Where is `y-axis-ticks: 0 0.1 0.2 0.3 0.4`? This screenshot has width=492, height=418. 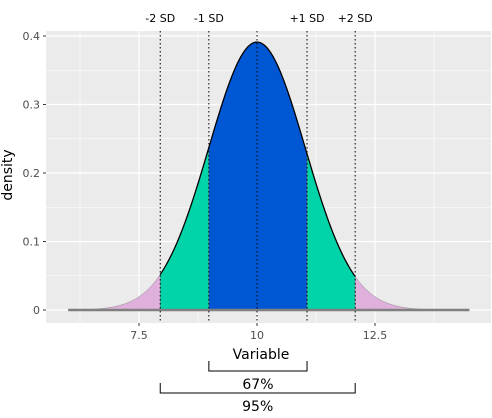 y-axis-ticks: 0 0.1 0.2 0.3 0.4 is located at coordinates (34, 173).